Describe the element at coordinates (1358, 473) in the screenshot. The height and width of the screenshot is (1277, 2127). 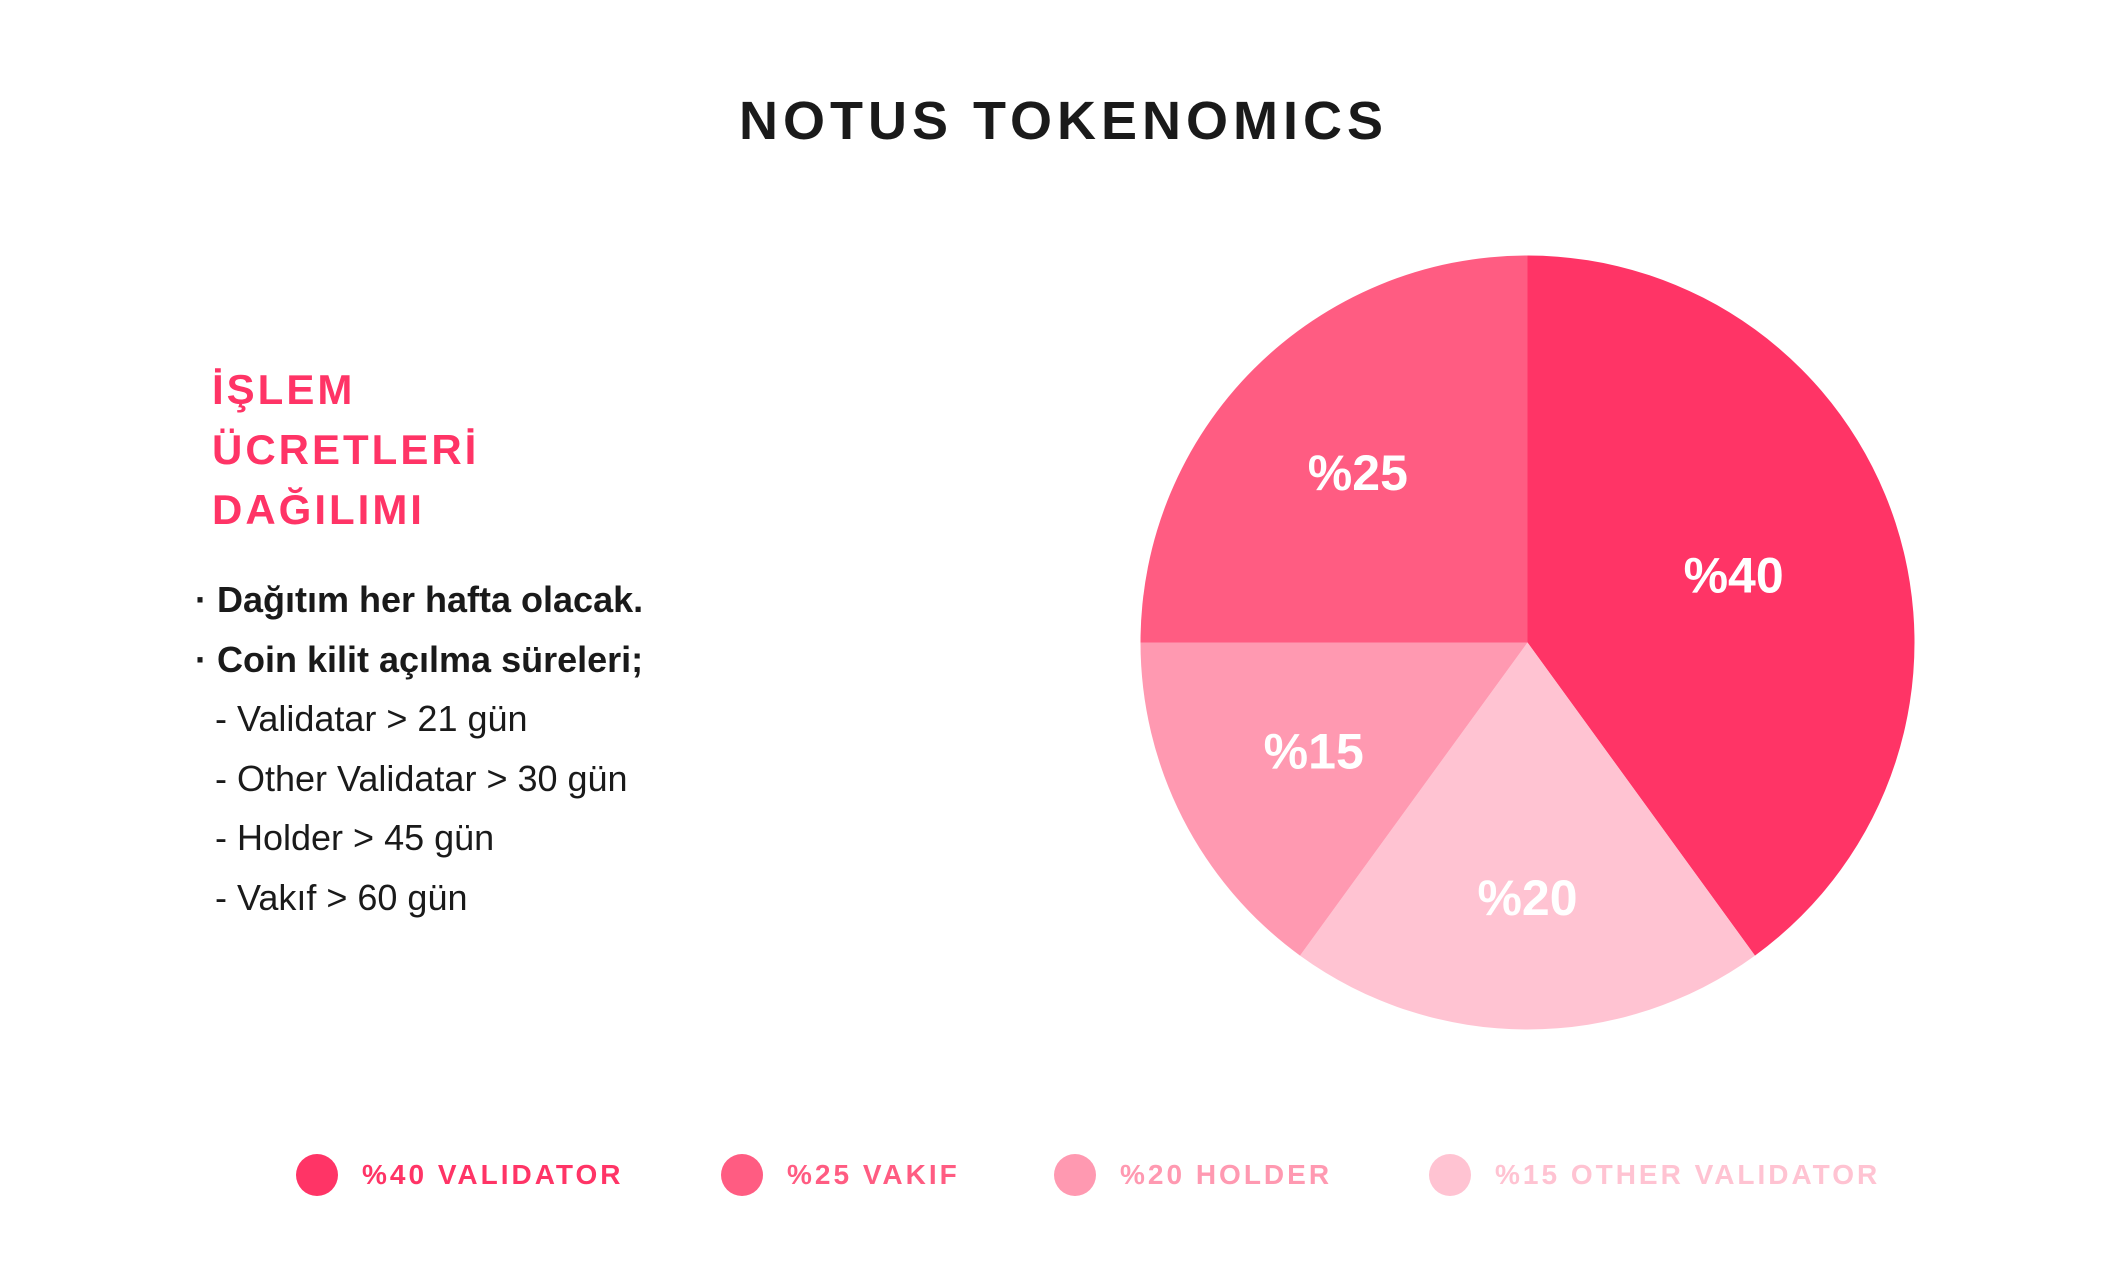
I see `pie-slice-label: %25` at that location.